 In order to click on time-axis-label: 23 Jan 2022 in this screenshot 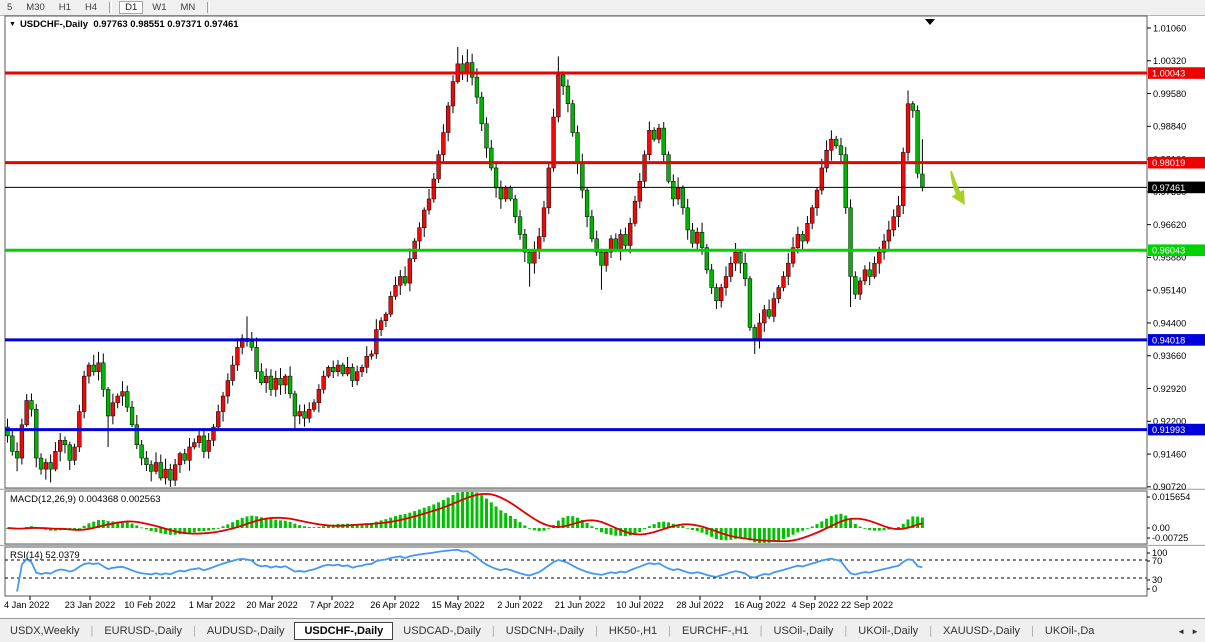, I will do `click(90, 605)`.